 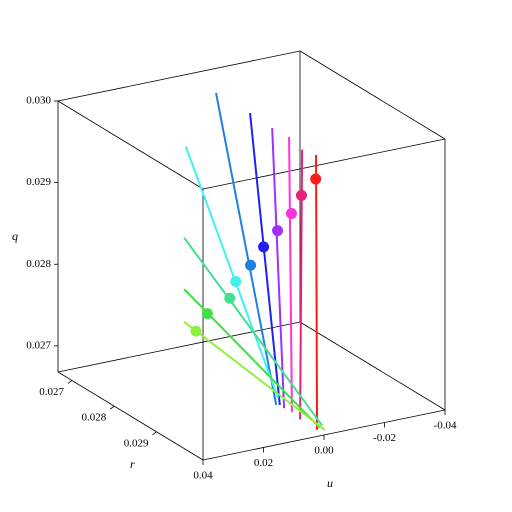 I want to click on x-tick-label: 0.029, so click(x=136, y=443).